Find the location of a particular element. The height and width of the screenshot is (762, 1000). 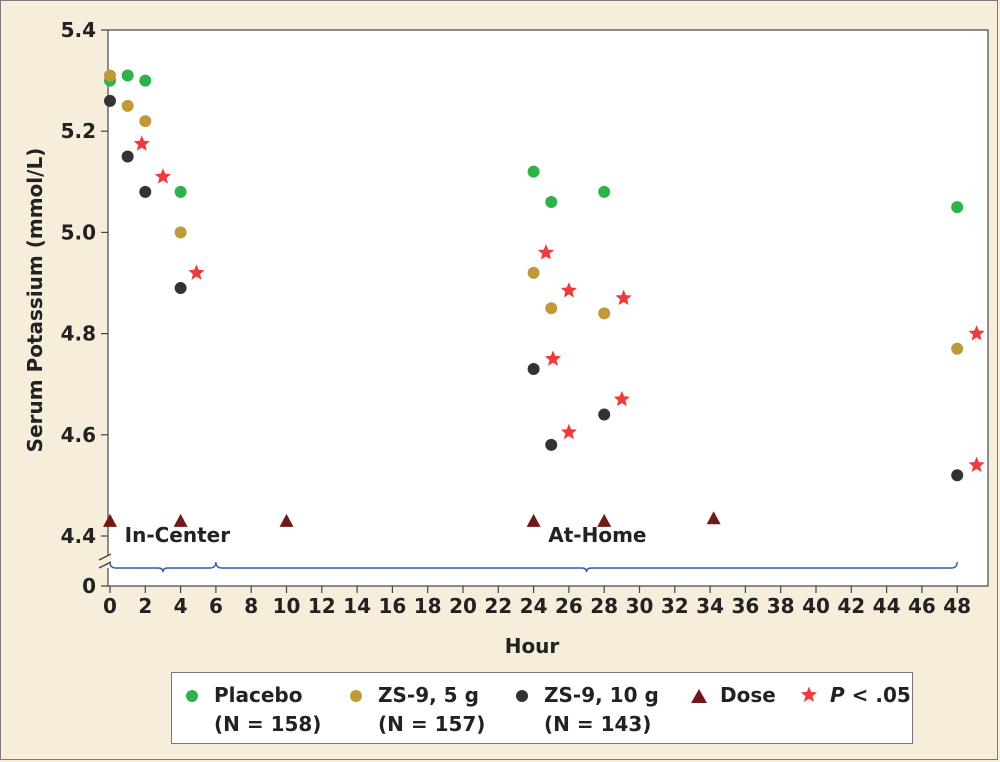

x-tick-label: 14 is located at coordinates (357, 606).